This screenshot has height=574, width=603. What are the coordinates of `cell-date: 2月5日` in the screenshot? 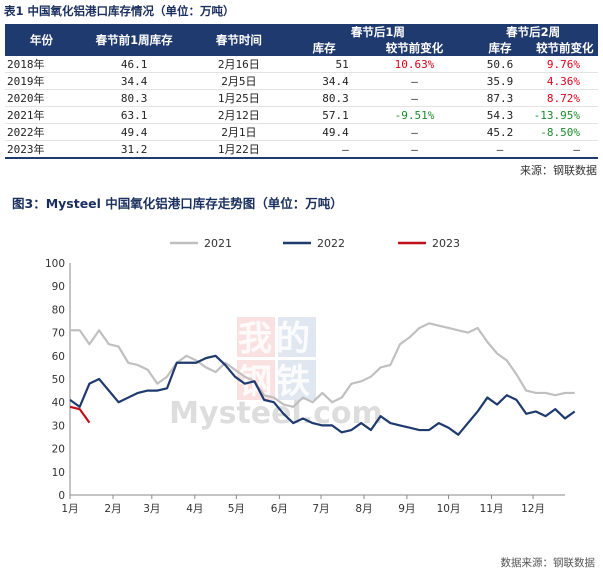 It's located at (239, 81).